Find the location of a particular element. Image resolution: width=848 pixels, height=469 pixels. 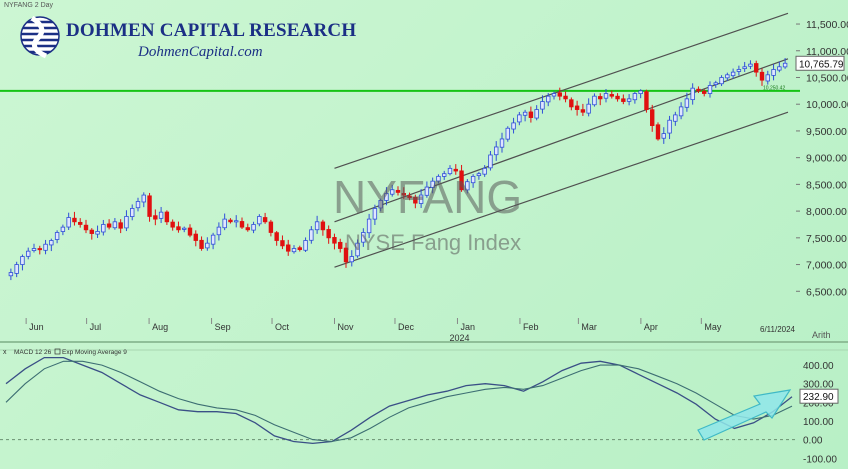

macd-close-icon: x is located at coordinates (5, 352).